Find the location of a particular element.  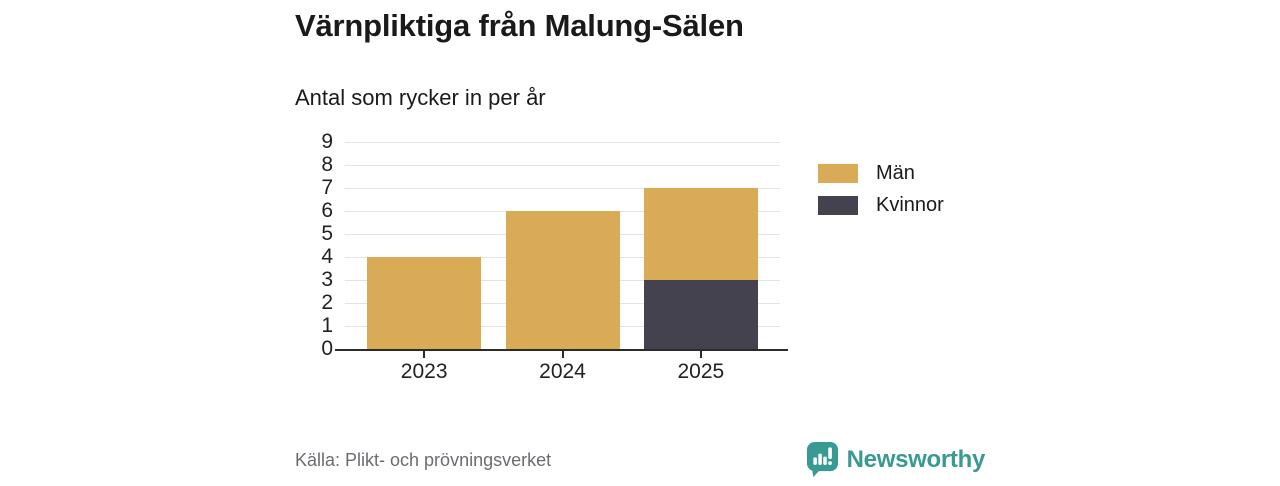

y-axis-label: 5 is located at coordinates (327, 233).